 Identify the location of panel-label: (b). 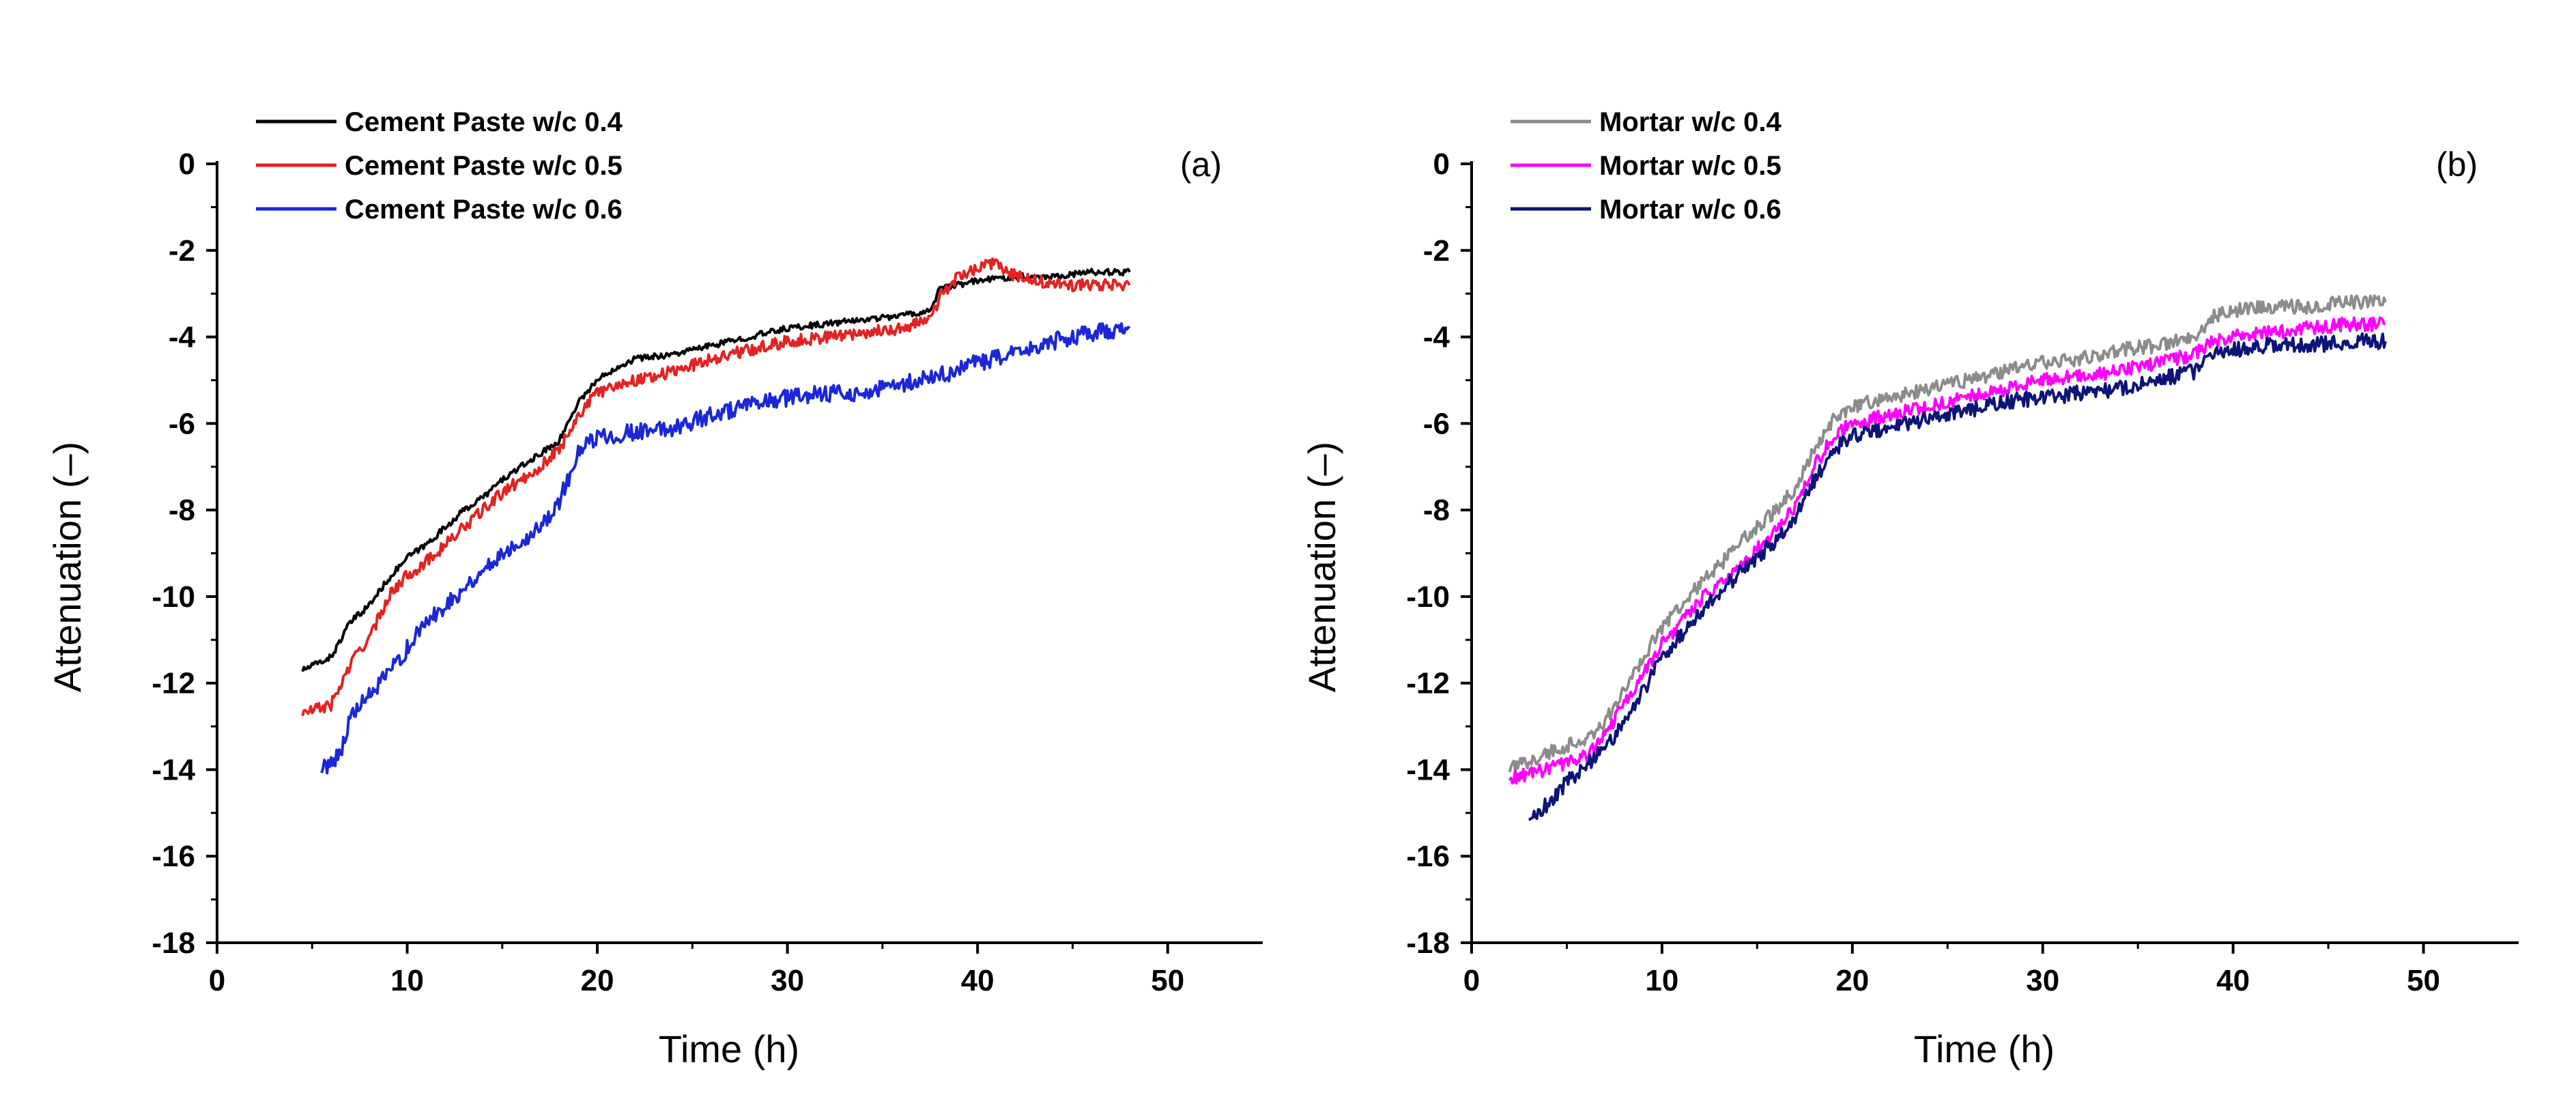
(2457, 164).